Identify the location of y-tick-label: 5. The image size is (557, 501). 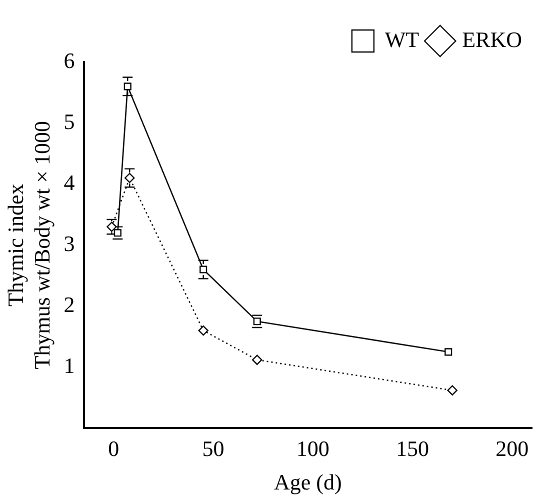
(69, 121).